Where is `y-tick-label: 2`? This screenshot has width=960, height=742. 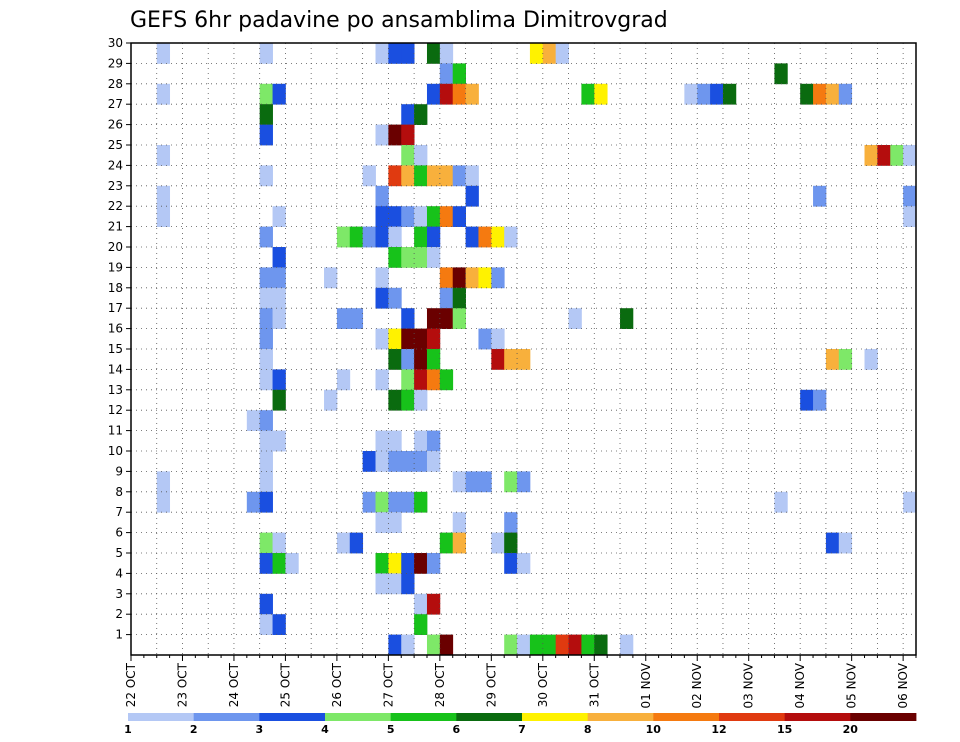
y-tick-label: 2 is located at coordinates (119, 614).